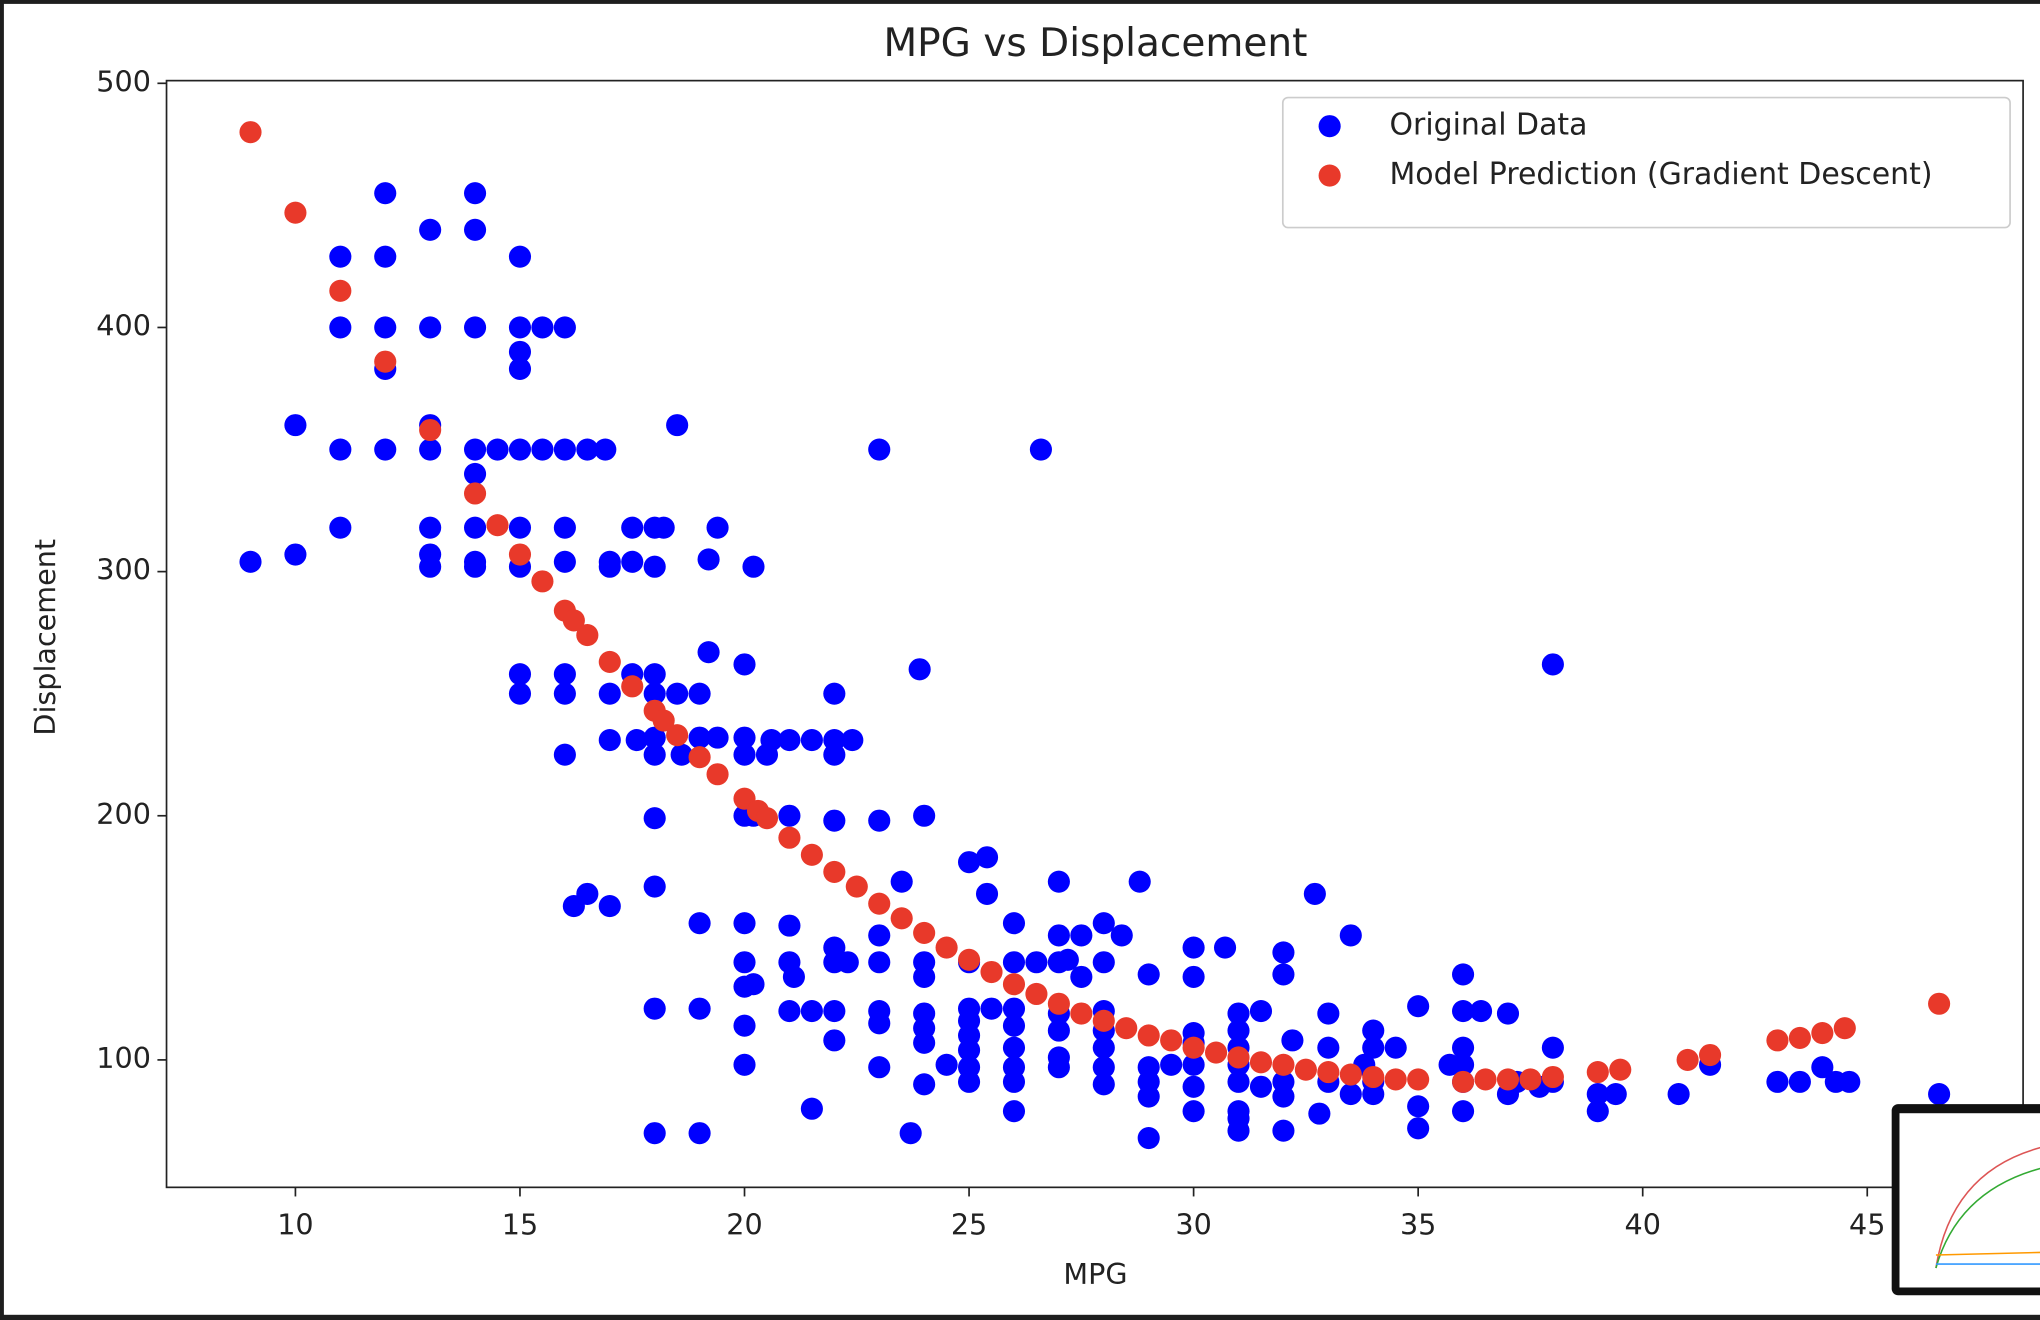 This screenshot has width=2040, height=1320. What do you see at coordinates (1867, 1224) in the screenshot?
I see `x-tick-label: 45` at bounding box center [1867, 1224].